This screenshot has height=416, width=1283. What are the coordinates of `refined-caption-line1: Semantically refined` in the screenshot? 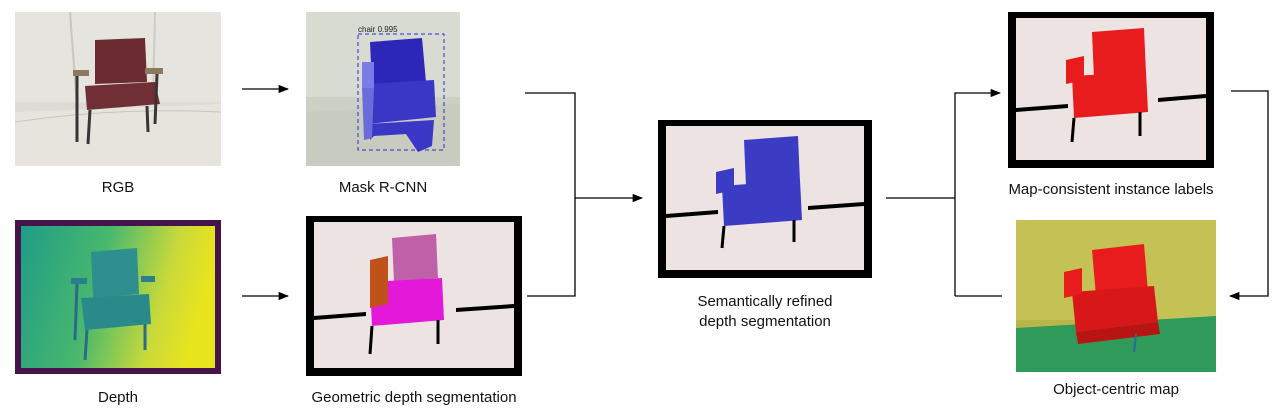 It's located at (765, 301).